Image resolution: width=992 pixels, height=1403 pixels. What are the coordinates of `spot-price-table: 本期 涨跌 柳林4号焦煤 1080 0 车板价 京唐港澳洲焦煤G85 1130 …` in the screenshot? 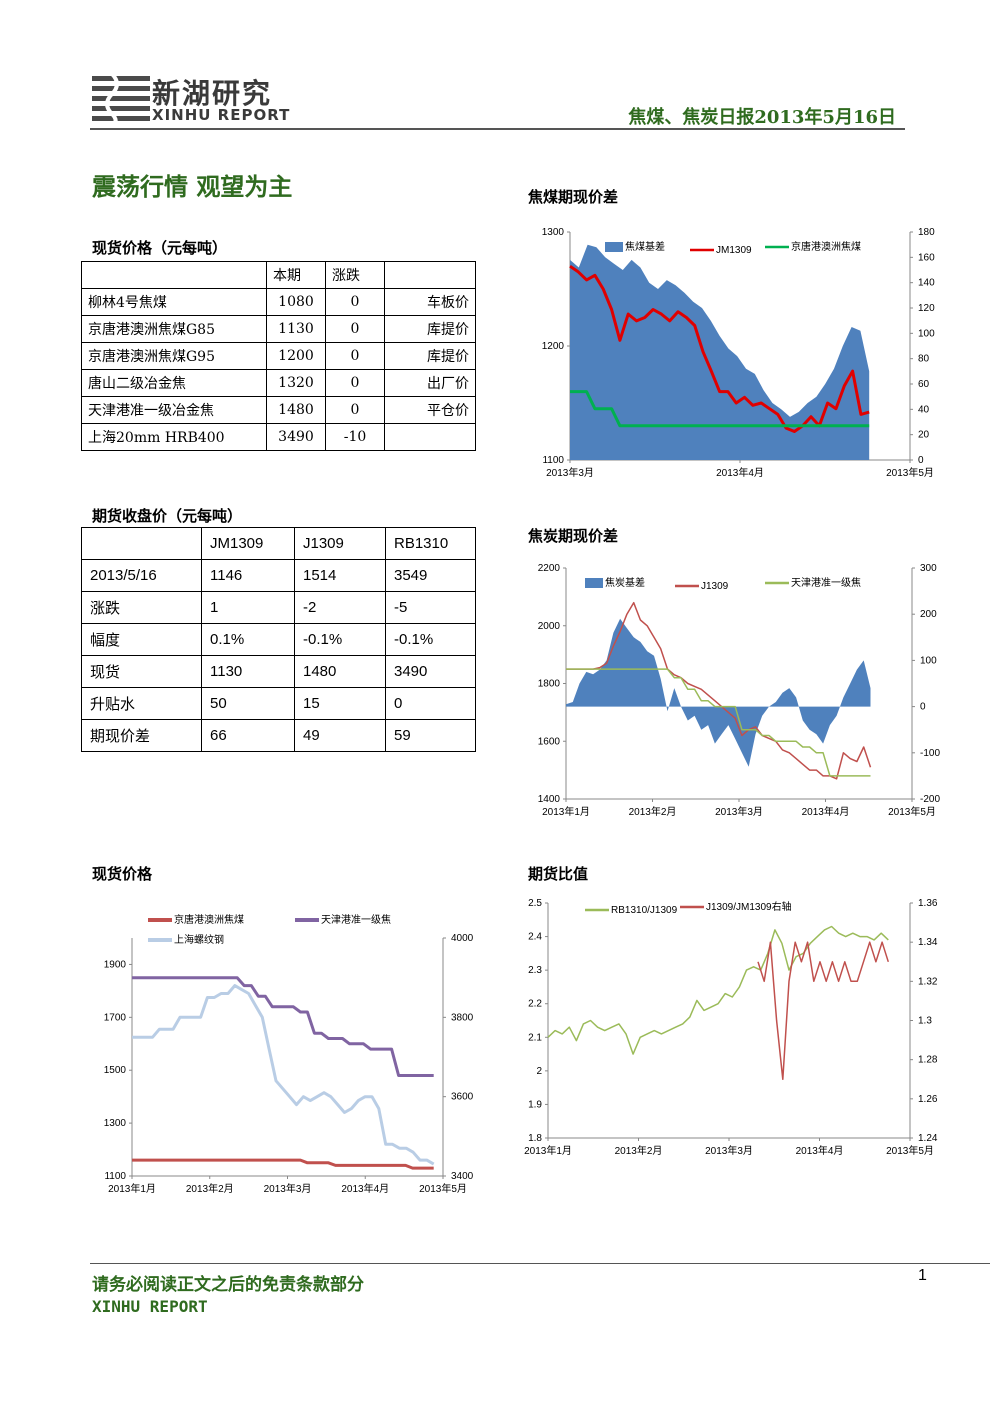 It's located at (278, 356).